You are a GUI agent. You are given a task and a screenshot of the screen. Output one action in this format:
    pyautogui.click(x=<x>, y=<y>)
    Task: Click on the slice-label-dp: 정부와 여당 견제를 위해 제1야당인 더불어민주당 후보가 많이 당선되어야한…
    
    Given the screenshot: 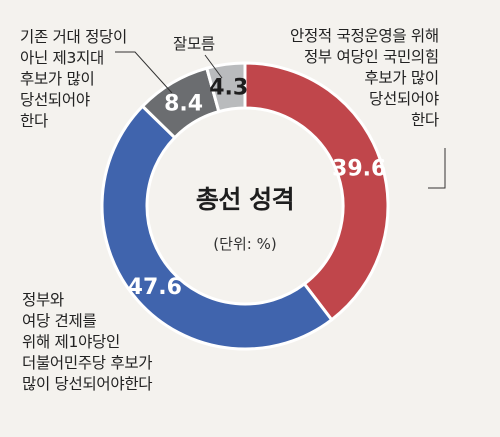 What is the action you would take?
    pyautogui.click(x=87, y=342)
    